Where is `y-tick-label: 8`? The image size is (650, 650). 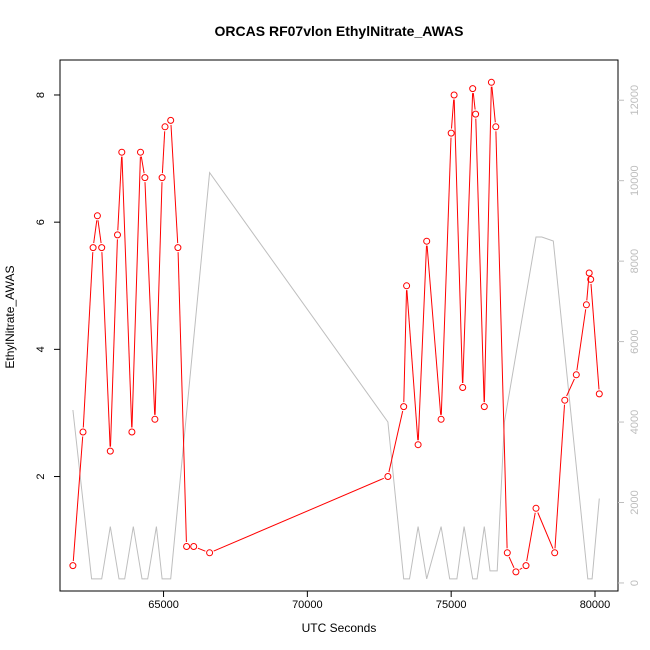 y-tick-label: 8 is located at coordinates (41, 95).